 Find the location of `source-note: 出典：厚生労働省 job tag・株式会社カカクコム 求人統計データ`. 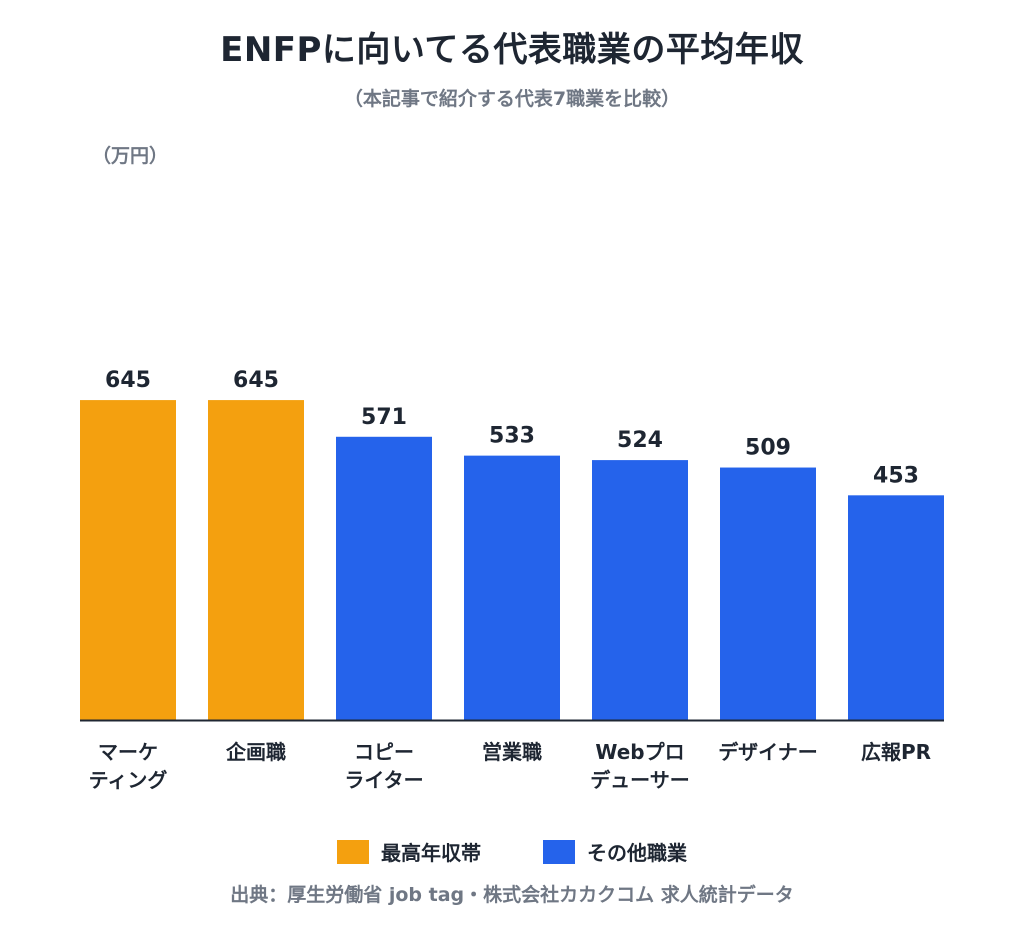

source-note: 出典：厚生労働省 job tag・株式会社カカクコム 求人統計データ is located at coordinates (512, 895).